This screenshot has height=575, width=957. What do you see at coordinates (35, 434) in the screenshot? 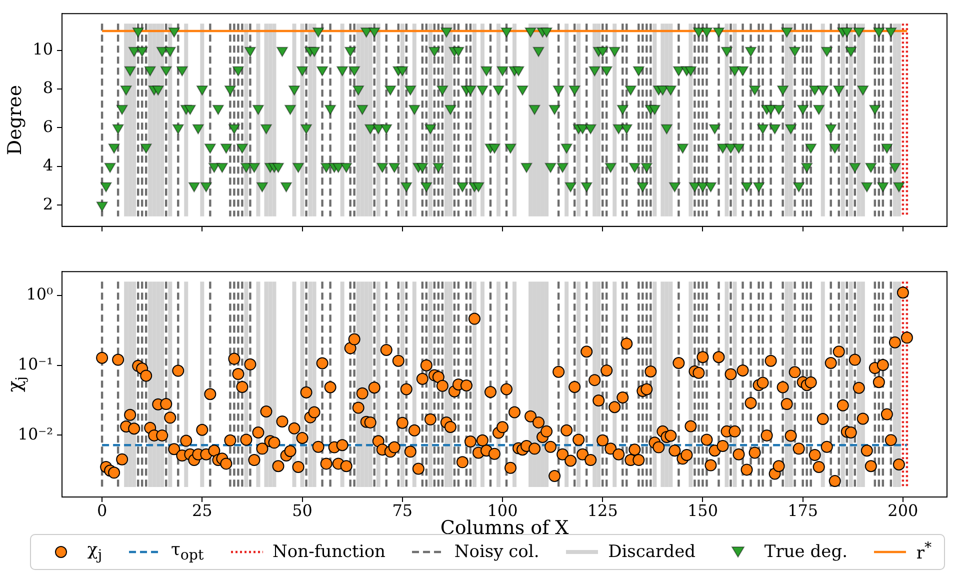
I see `y-tick-label: 10⁻²` at bounding box center [35, 434].